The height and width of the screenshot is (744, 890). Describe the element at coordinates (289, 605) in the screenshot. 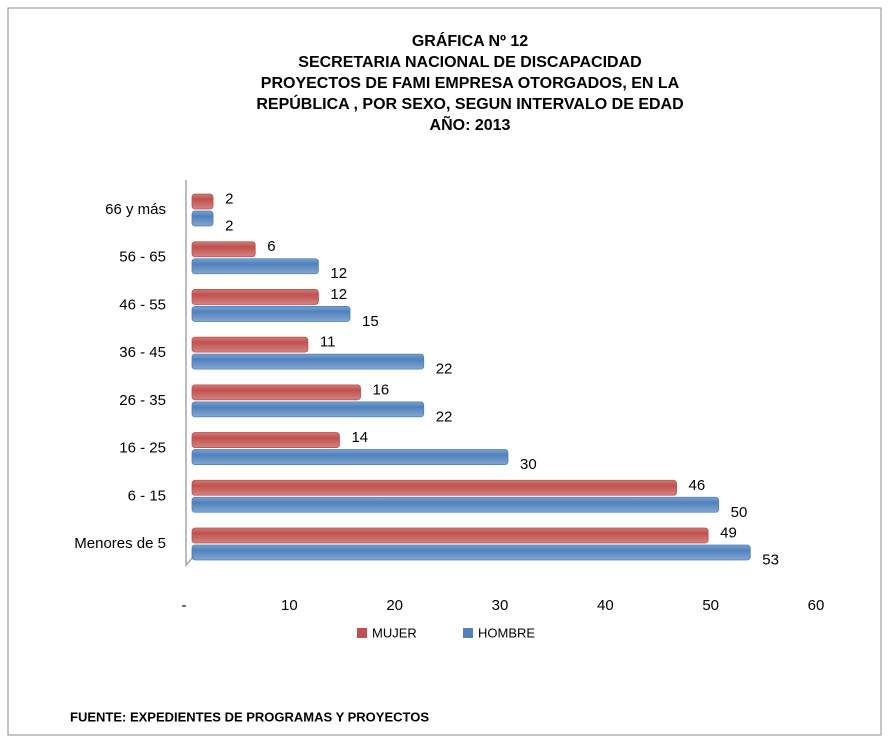

I see `x-tick-label: 10` at that location.